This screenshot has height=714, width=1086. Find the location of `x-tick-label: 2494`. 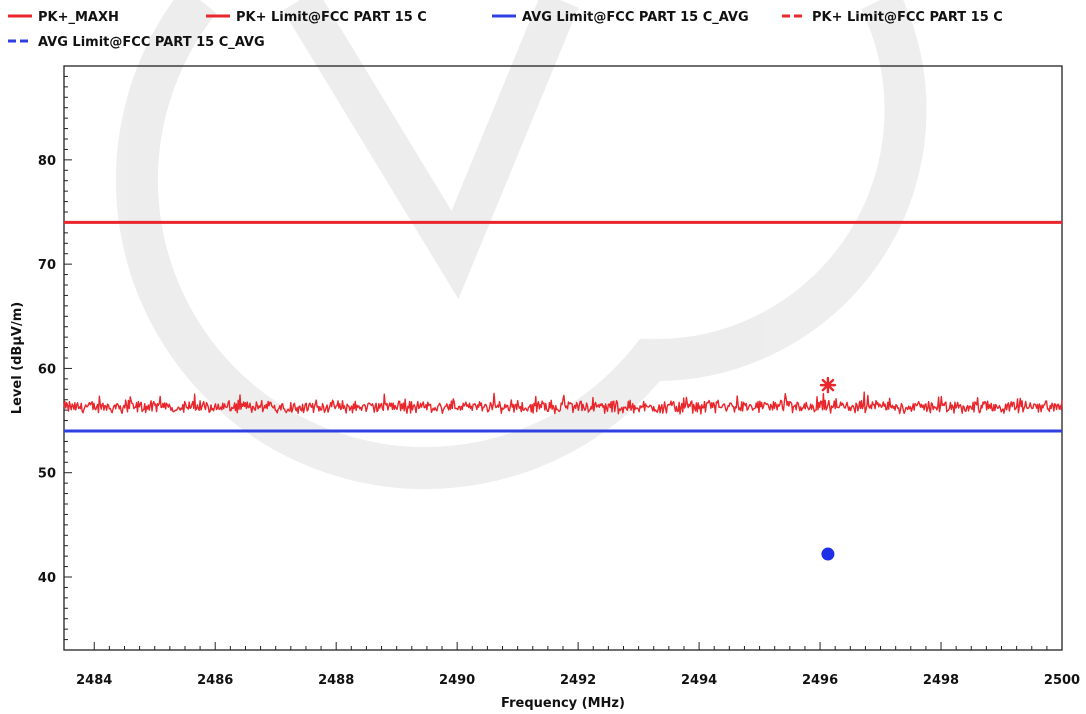

x-tick-label: 2494 is located at coordinates (699, 680).